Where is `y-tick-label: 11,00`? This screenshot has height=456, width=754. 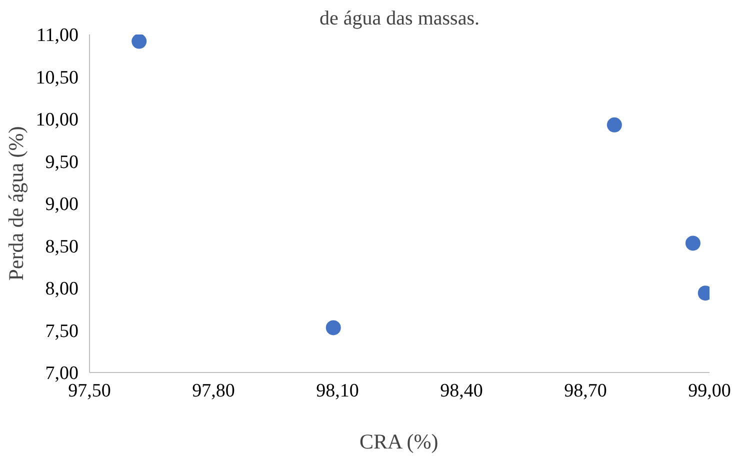
y-tick-label: 11,00 is located at coordinates (57, 35).